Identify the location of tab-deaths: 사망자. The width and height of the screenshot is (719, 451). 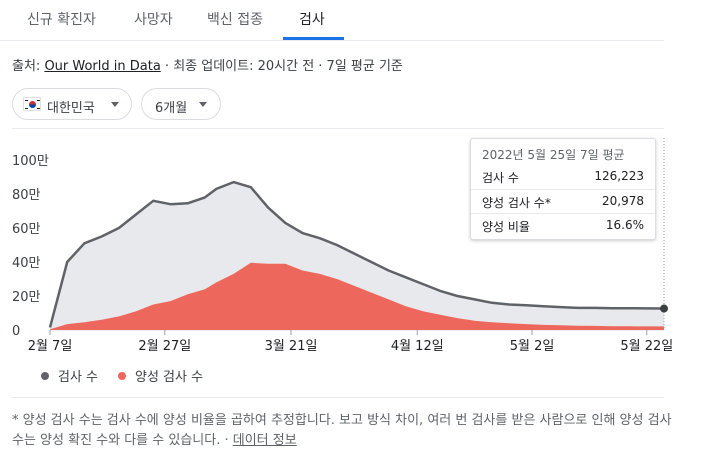
(153, 20).